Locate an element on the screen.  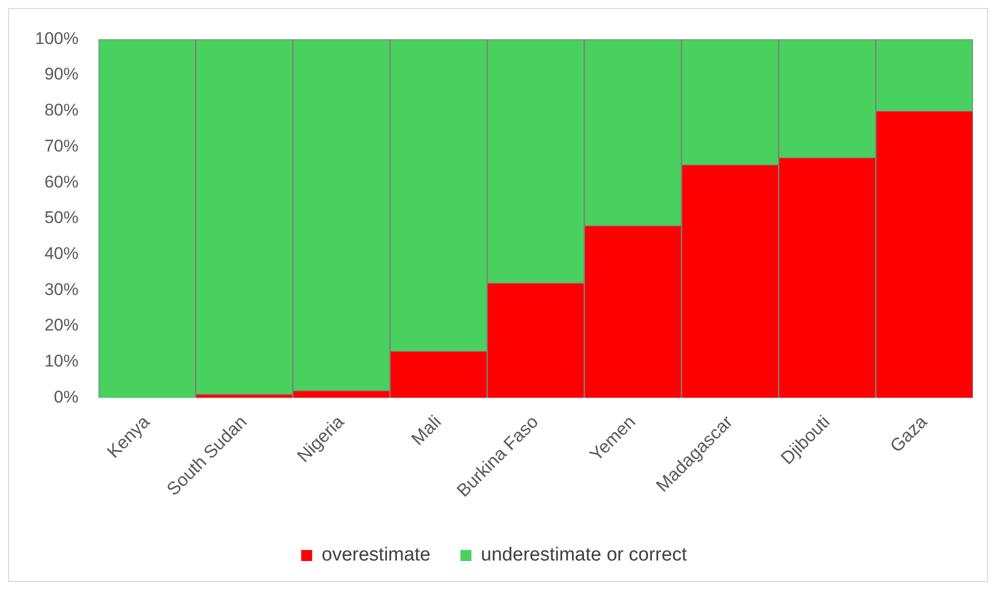
y-tick-label: 70% is located at coordinates (61, 146).